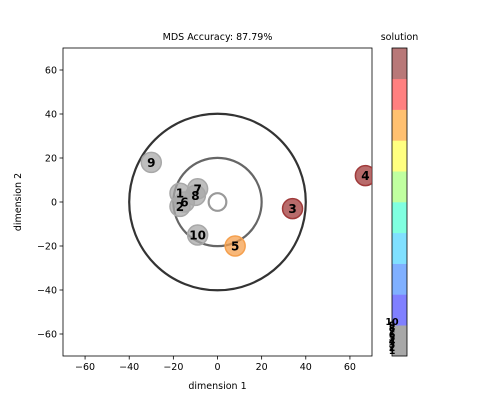  Describe the element at coordinates (173, 367) in the screenshot. I see `x-tick-label: −20` at that location.